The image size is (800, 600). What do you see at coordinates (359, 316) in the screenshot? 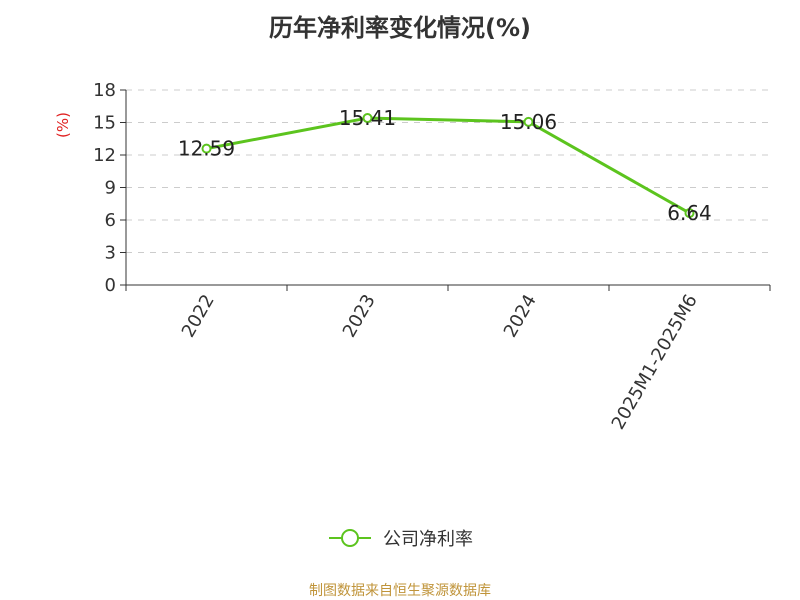
I see `x-tick-label: 2023` at bounding box center [359, 316].